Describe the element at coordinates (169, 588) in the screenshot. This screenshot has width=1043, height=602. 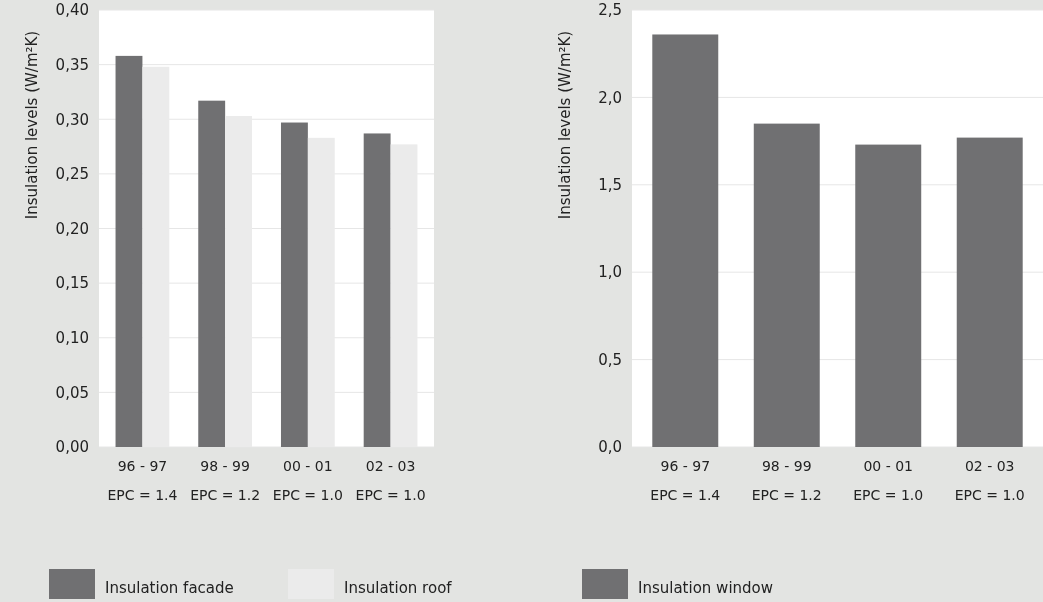
I see `legend-label: Insulation facade` at that location.